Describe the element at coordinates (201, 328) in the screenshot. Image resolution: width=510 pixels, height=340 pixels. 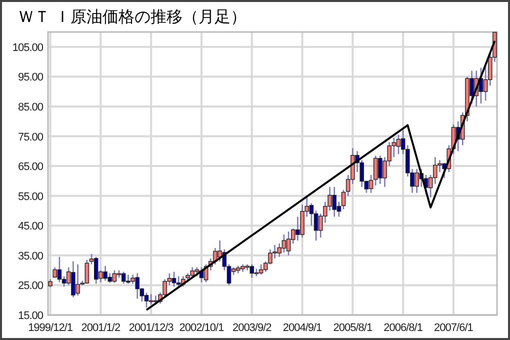
I see `xtick: 2002/10/1` at that location.